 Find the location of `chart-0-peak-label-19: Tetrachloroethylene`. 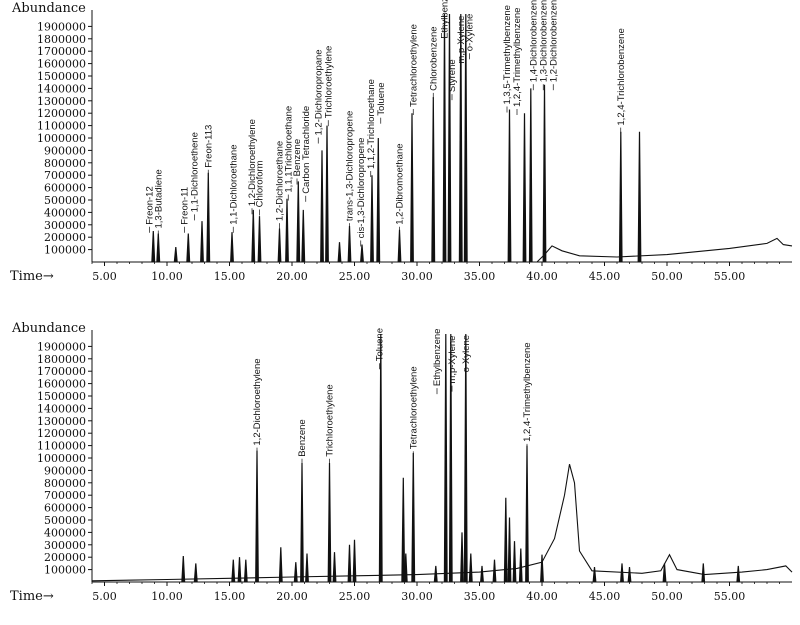

chart-0-peak-label-19: Tetrachloroethylene is located at coordinates (413, 65).